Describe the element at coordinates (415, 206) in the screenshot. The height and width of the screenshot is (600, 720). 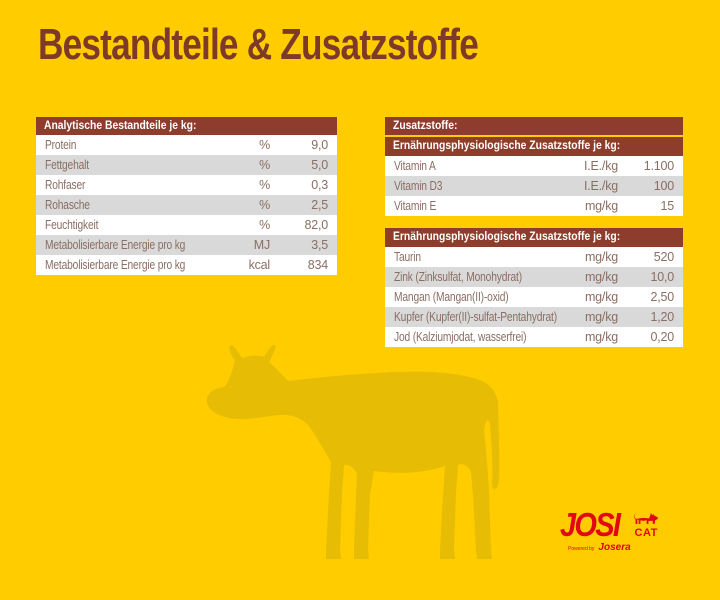
I see `row-label: Vitamin E` at that location.